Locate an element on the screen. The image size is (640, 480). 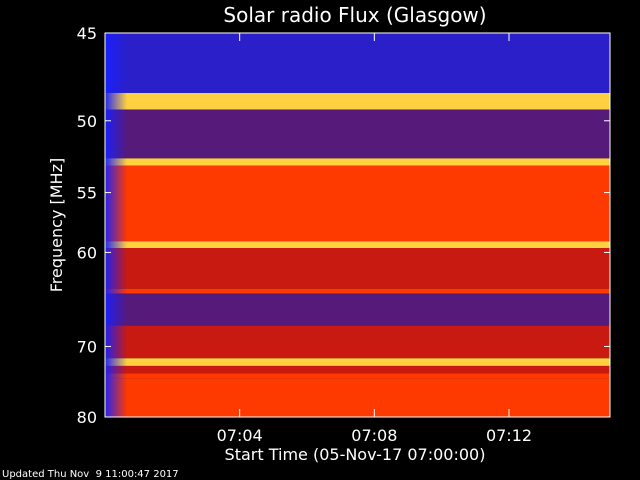
y-axis-label: Frequency [MHz] is located at coordinates (56, 225).